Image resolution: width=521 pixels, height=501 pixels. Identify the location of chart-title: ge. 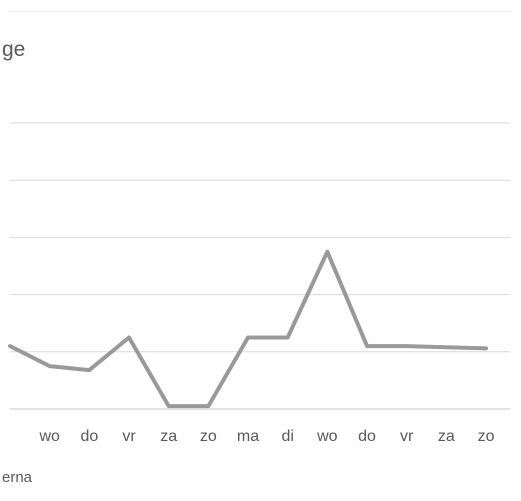
(14, 49).